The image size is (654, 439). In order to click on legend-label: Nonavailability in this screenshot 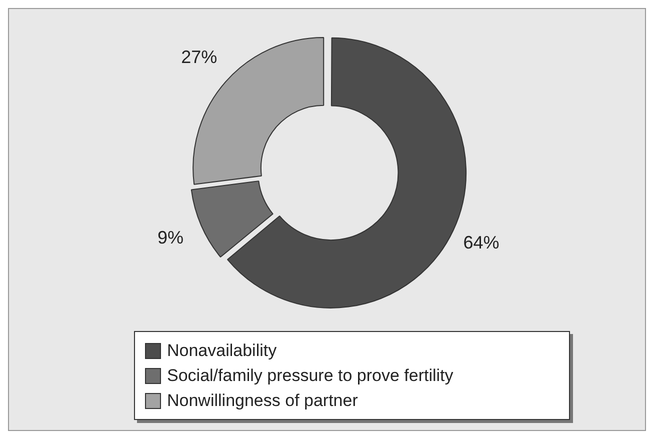, I will do `click(222, 350)`.